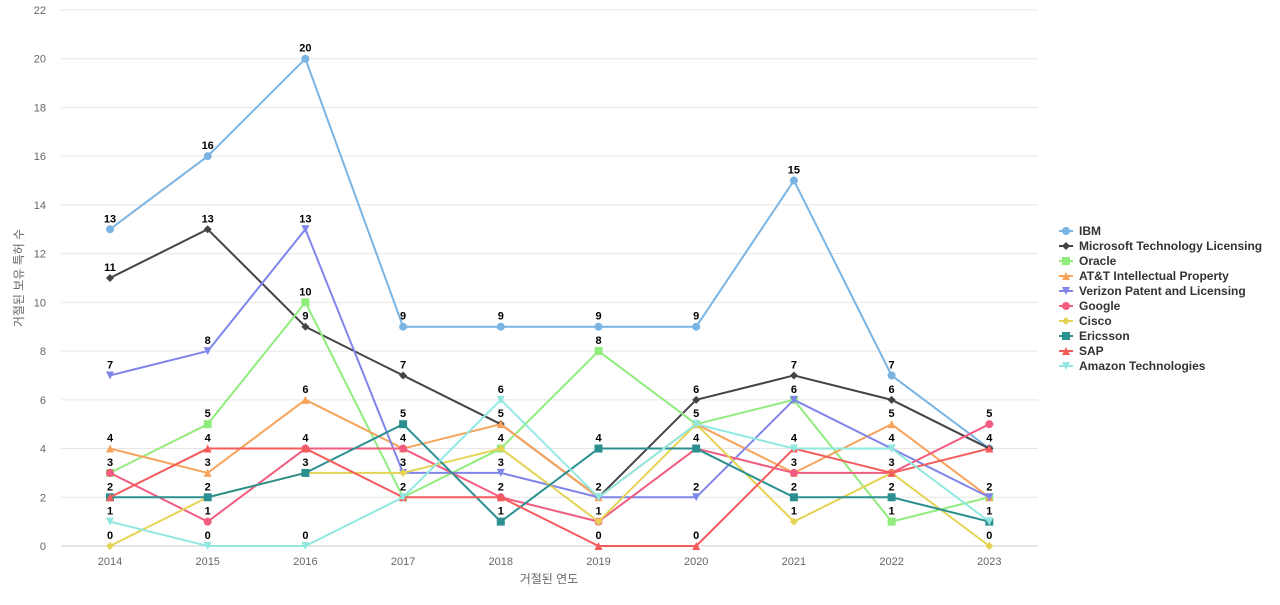 This screenshot has height=605, width=1280. What do you see at coordinates (1088, 261) in the screenshot?
I see `legend-item: Oracle` at bounding box center [1088, 261].